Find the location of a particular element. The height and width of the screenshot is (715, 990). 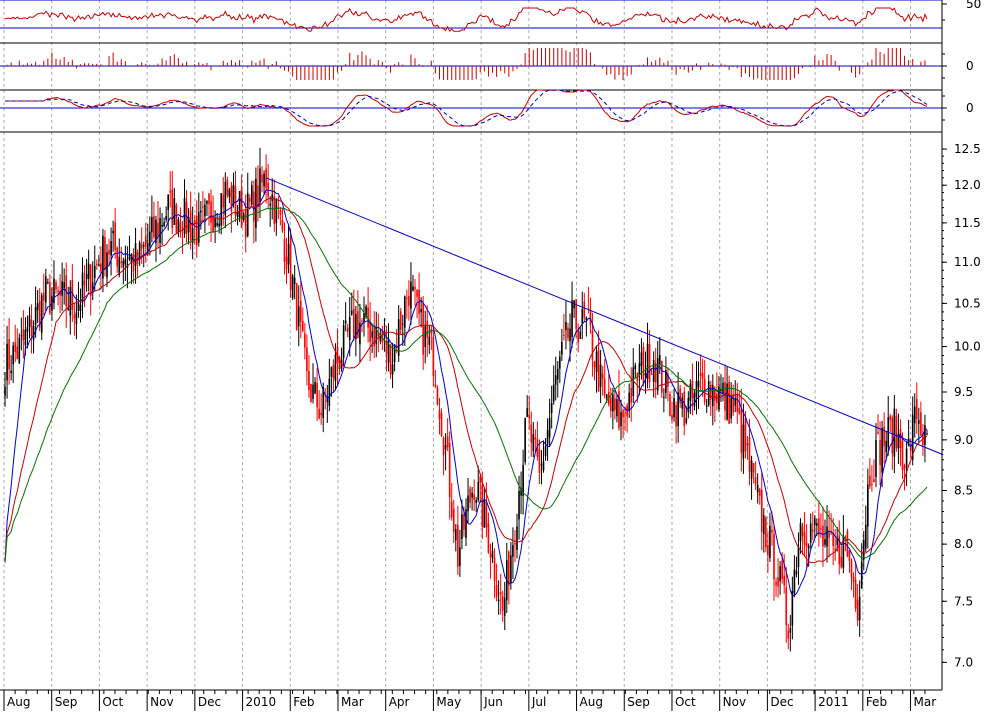

month-label-4: Dec is located at coordinates (209, 702).